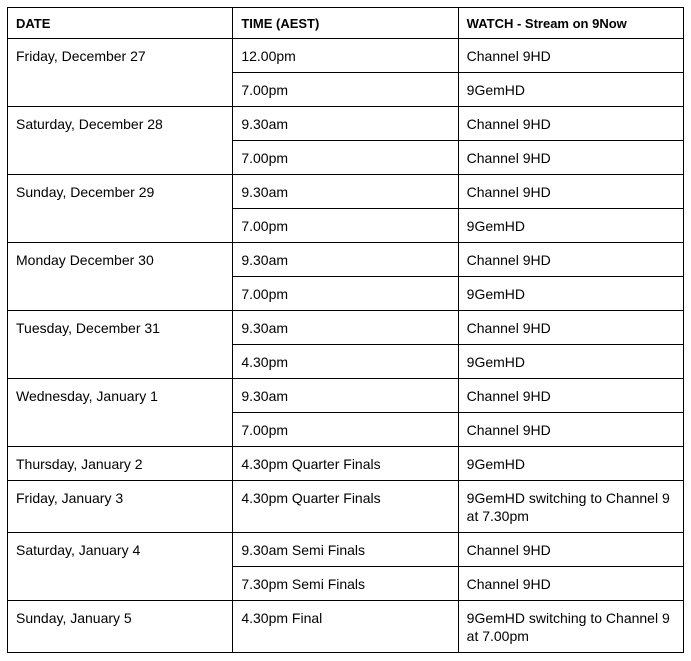  Describe the element at coordinates (120, 626) in the screenshot. I see `date-cell: Sunday, January 5` at that location.